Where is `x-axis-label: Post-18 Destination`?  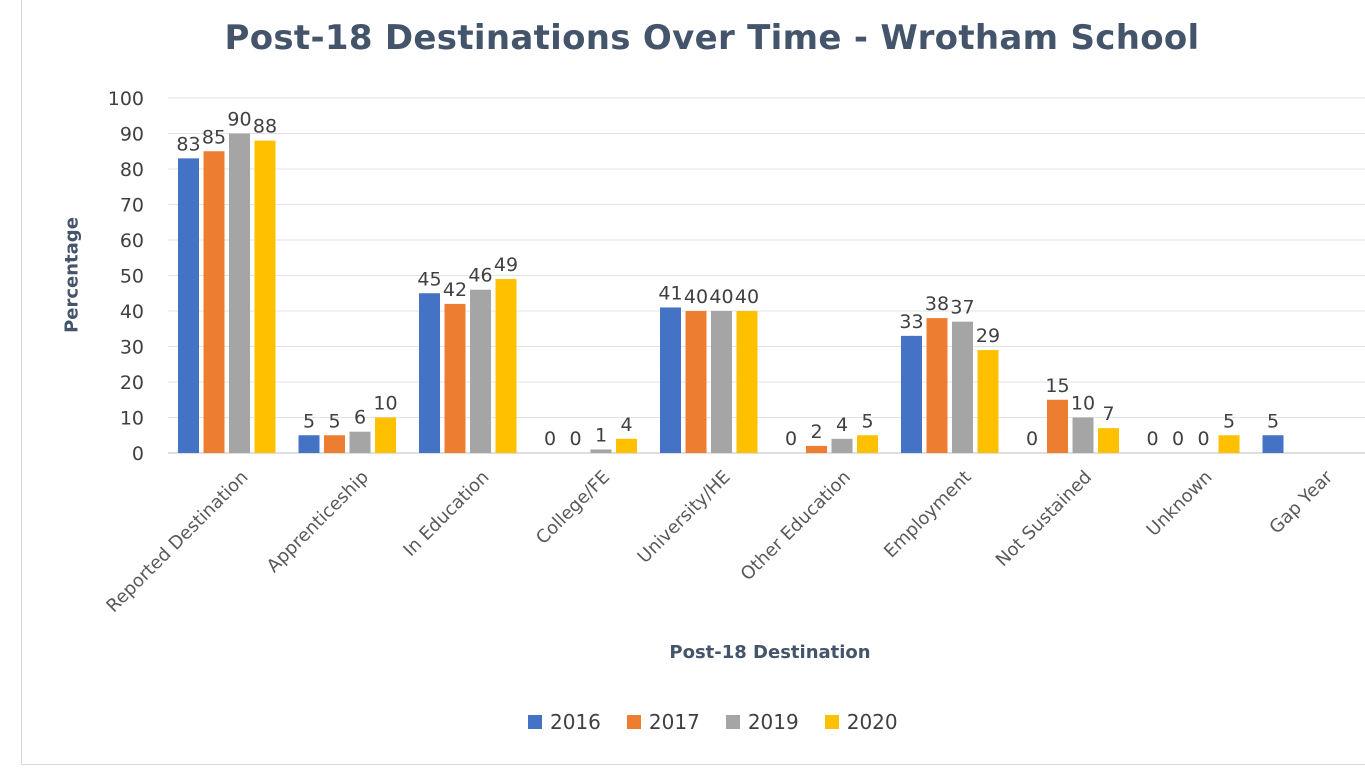 x-axis-label: Post-18 Destination is located at coordinates (770, 652).